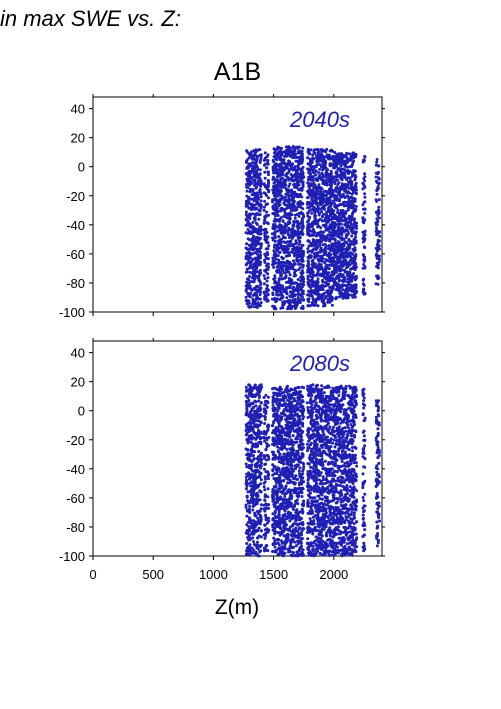 This screenshot has width=501, height=709. What do you see at coordinates (78, 382) in the screenshot?
I see `y-tick-label: 20` at bounding box center [78, 382].